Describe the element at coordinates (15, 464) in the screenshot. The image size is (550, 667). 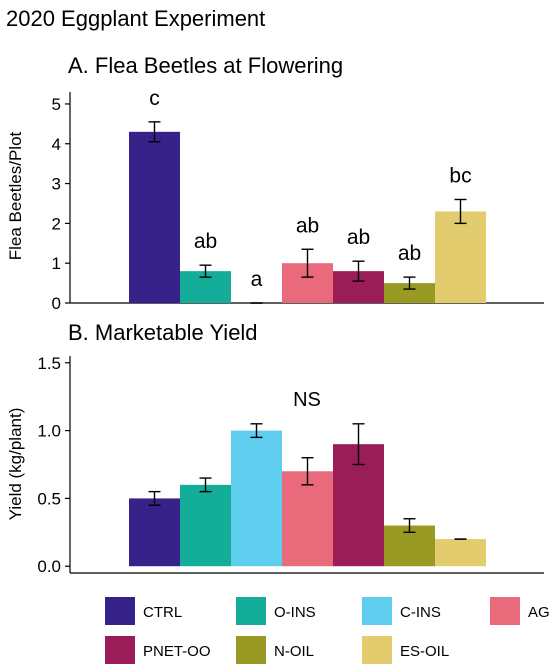
I see `panel-b-ylabel: Yield (kg/plant)` at that location.